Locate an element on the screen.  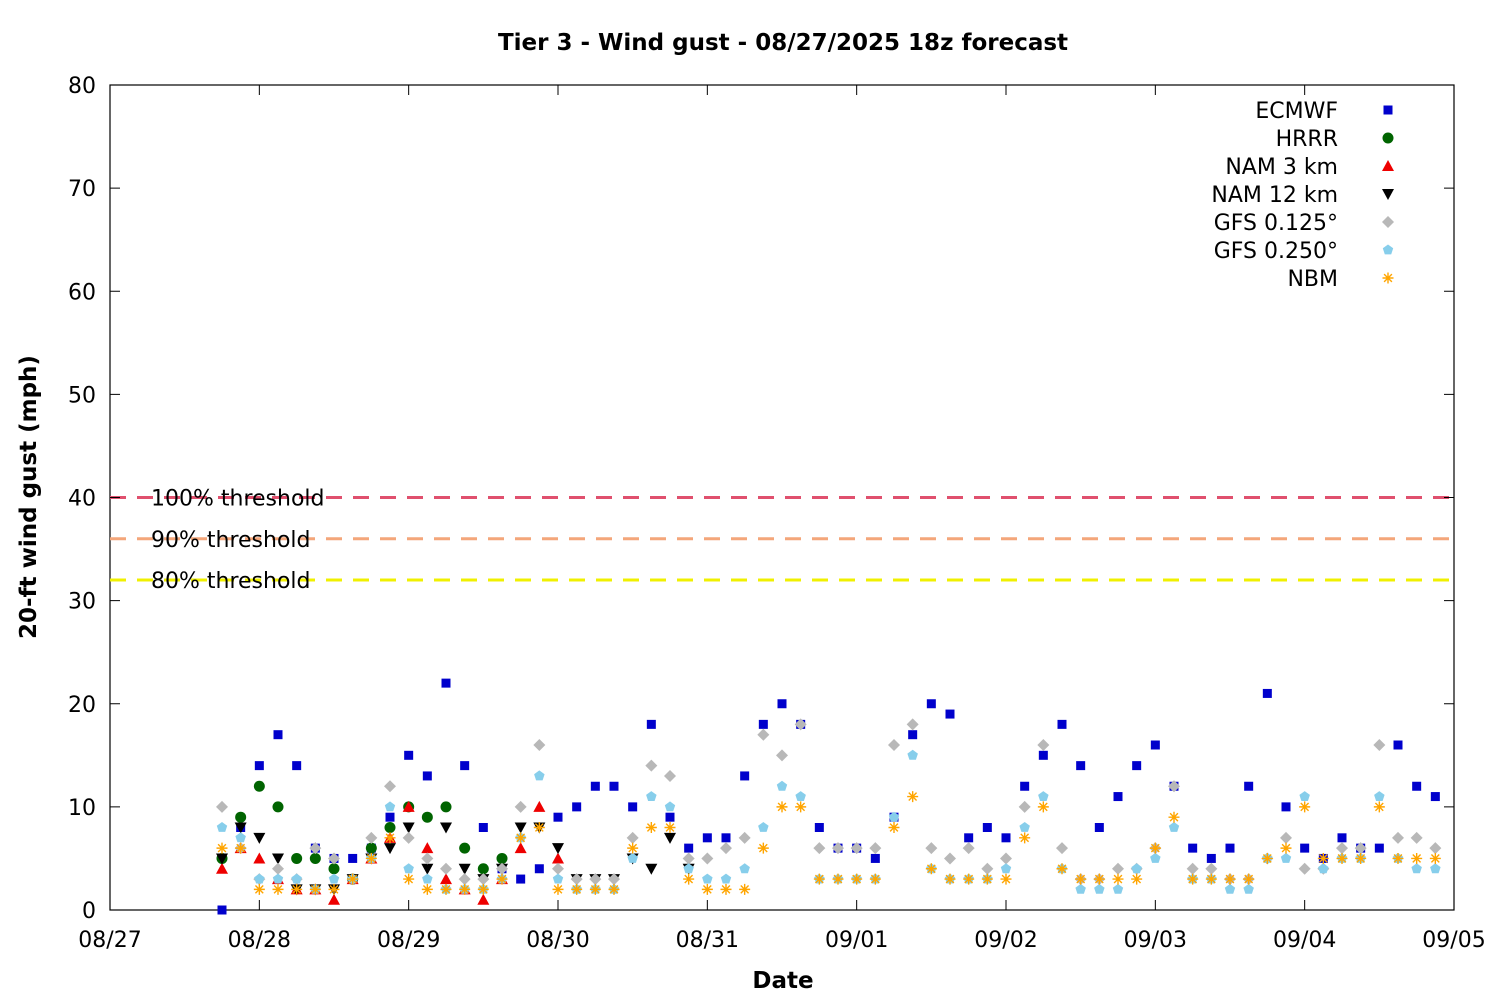
x-tick-label: 08/31 is located at coordinates (707, 940).